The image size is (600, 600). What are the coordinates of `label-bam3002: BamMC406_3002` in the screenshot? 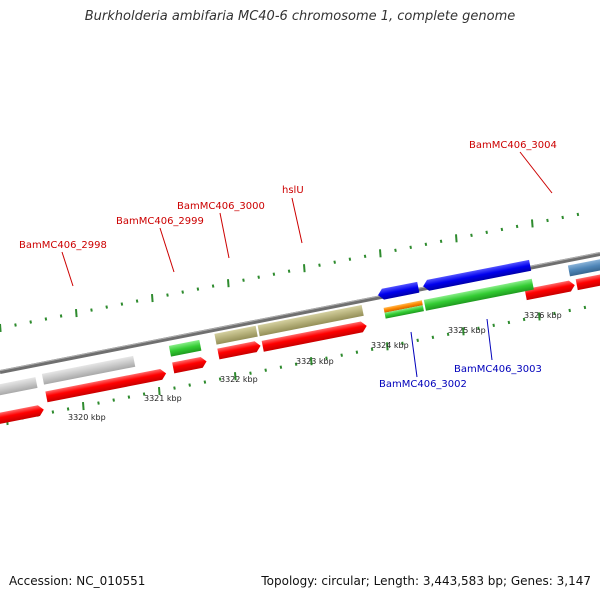 It's located at (423, 384).